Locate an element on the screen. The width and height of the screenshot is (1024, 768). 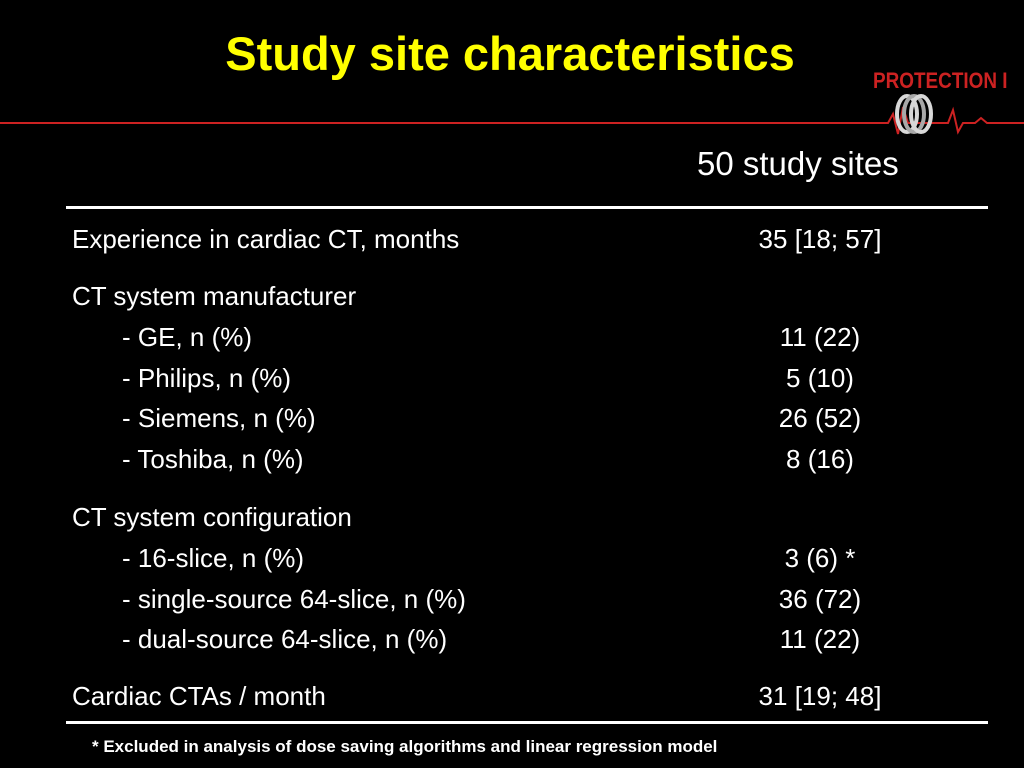
row-value: 26 (52) is located at coordinates (820, 418).